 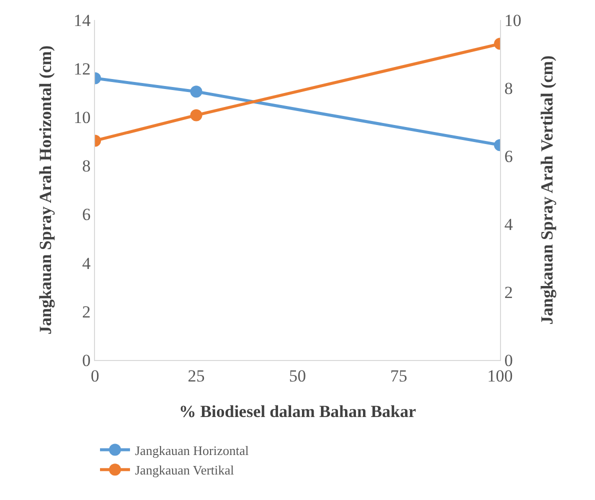 I want to click on y2-axis-title: Jangkauan Spray Arah Vertikal (cm), so click(x=547, y=190).